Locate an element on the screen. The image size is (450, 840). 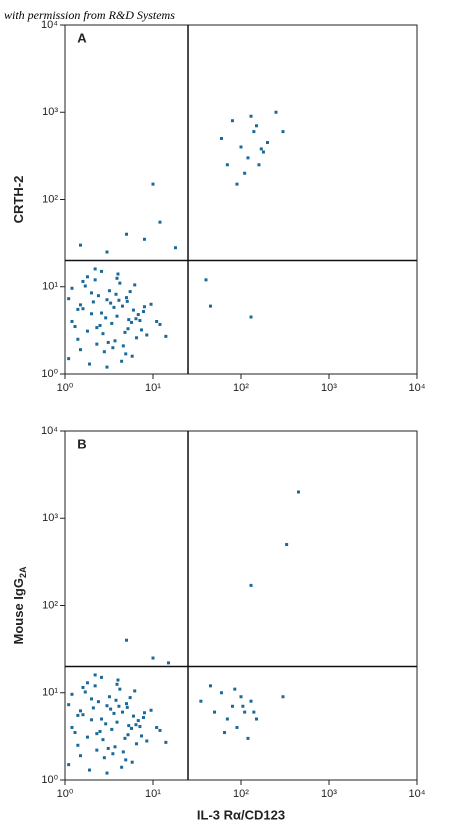
y-tick-label: 10¹ is located at coordinates (50, 693).